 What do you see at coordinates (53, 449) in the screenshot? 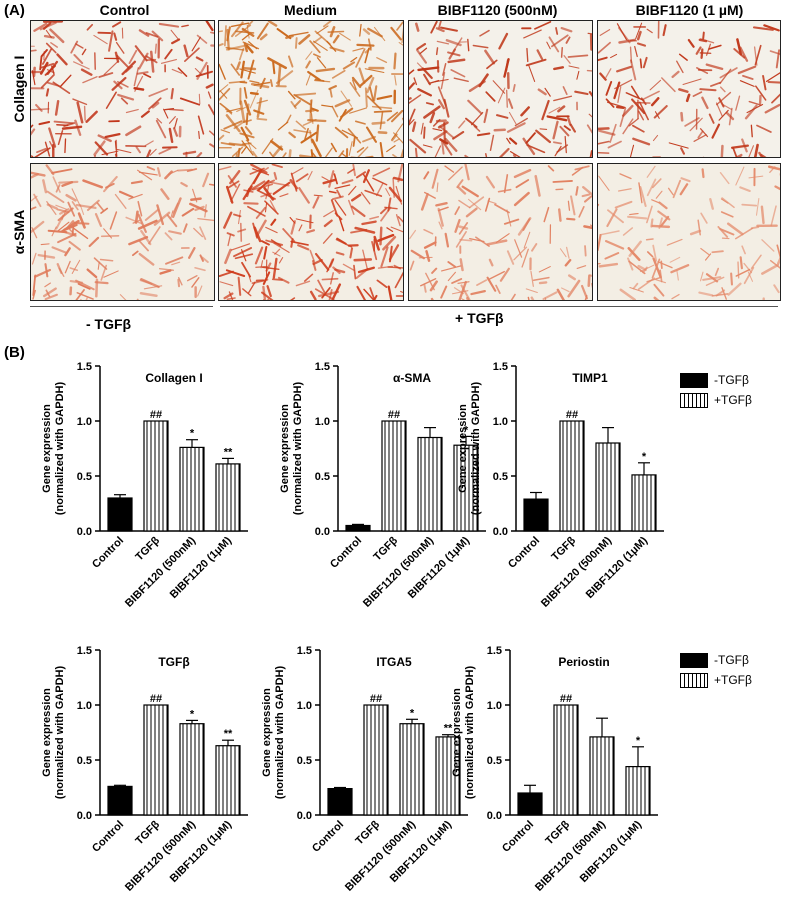
I see `y-axis-label: Gene expression(normalized with GAPDH)` at bounding box center [53, 449].